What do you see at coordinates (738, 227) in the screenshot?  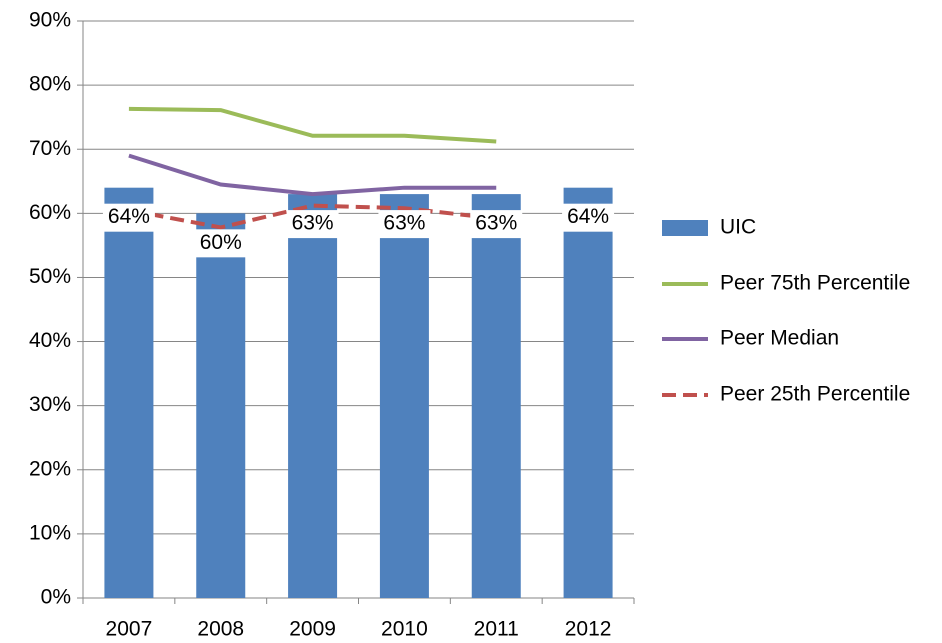 I see `legend-label: UIC` at bounding box center [738, 227].